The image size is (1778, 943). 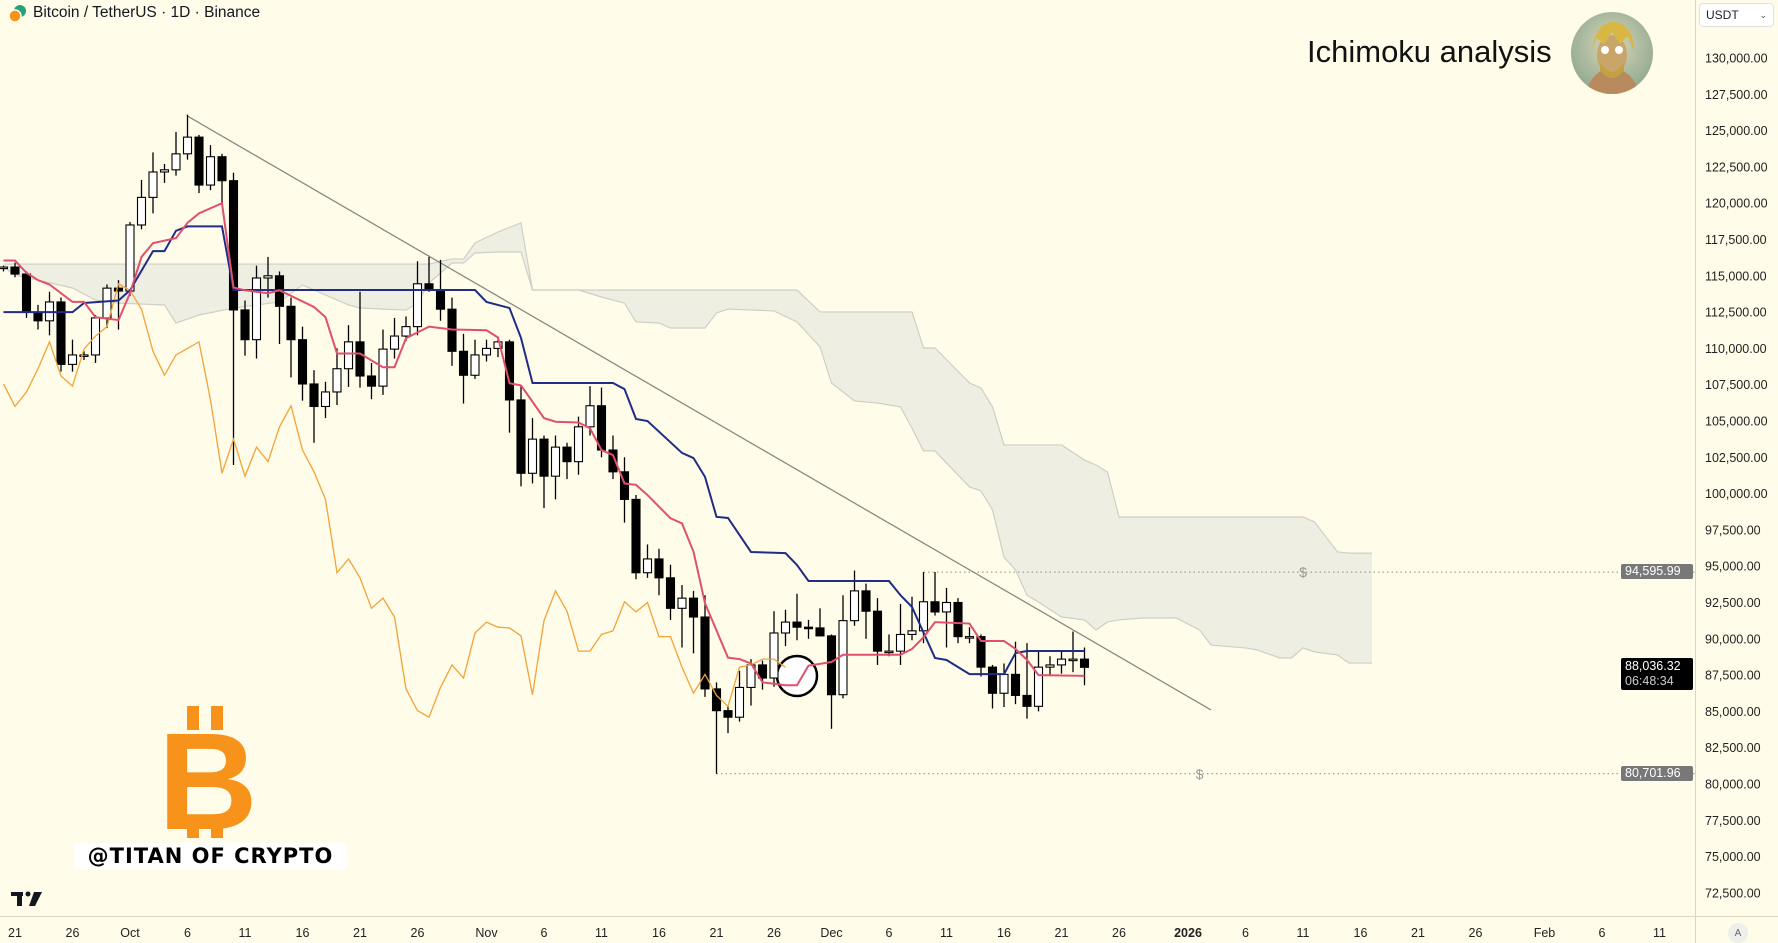 What do you see at coordinates (1736, 15) in the screenshot?
I see `currency-dropdown: USDT ⌄` at bounding box center [1736, 15].